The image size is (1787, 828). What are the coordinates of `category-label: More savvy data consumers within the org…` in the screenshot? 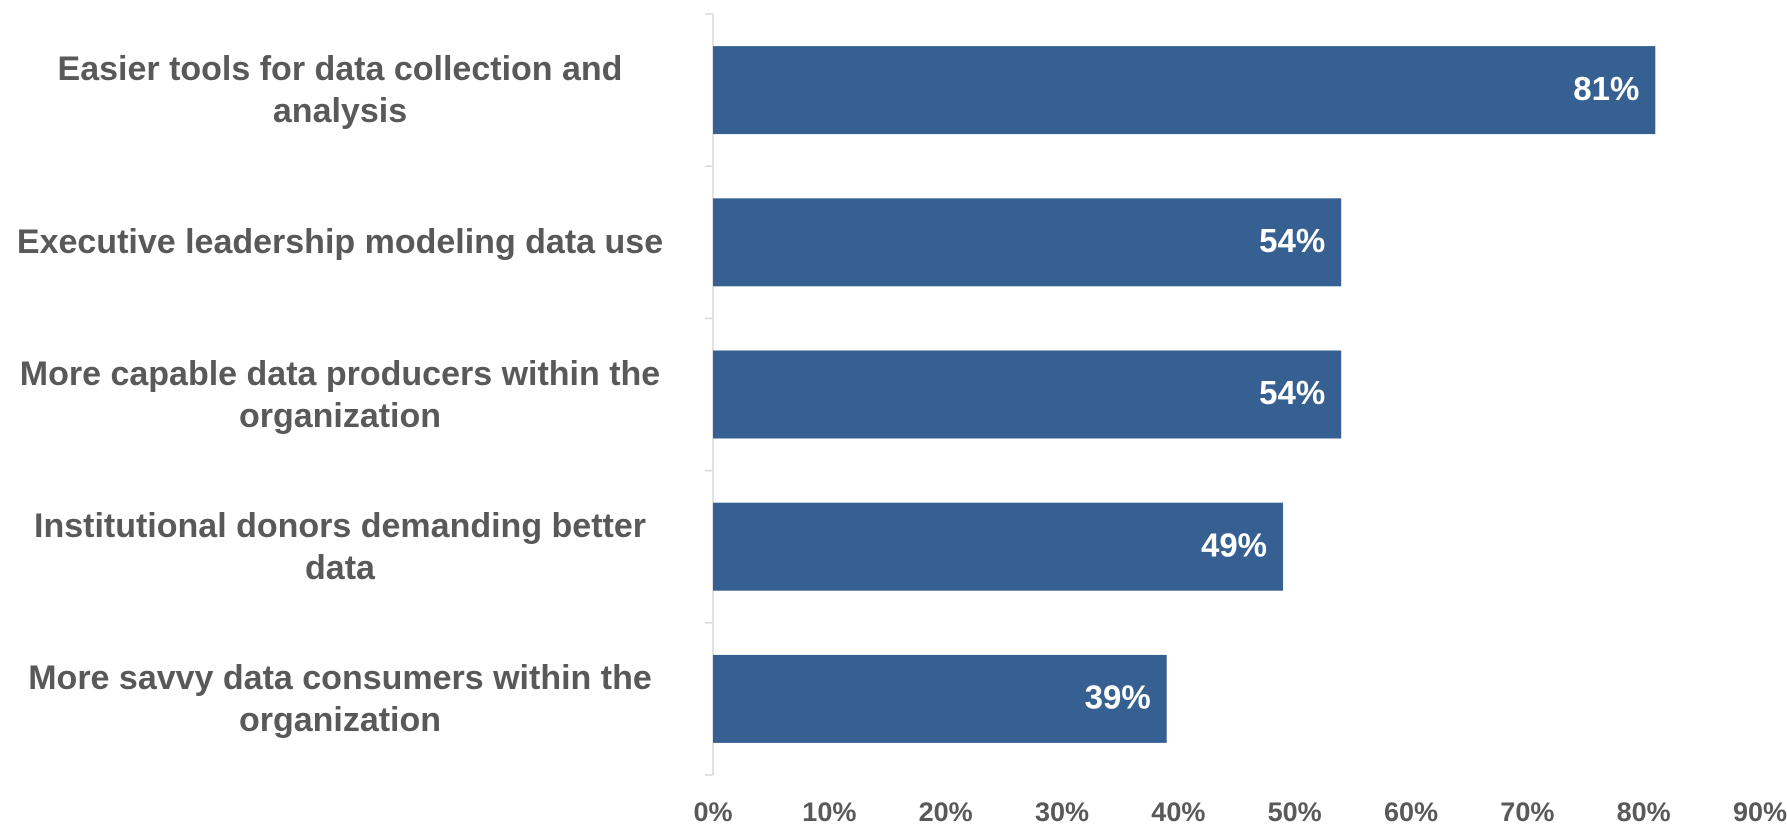 It's located at (340, 698).